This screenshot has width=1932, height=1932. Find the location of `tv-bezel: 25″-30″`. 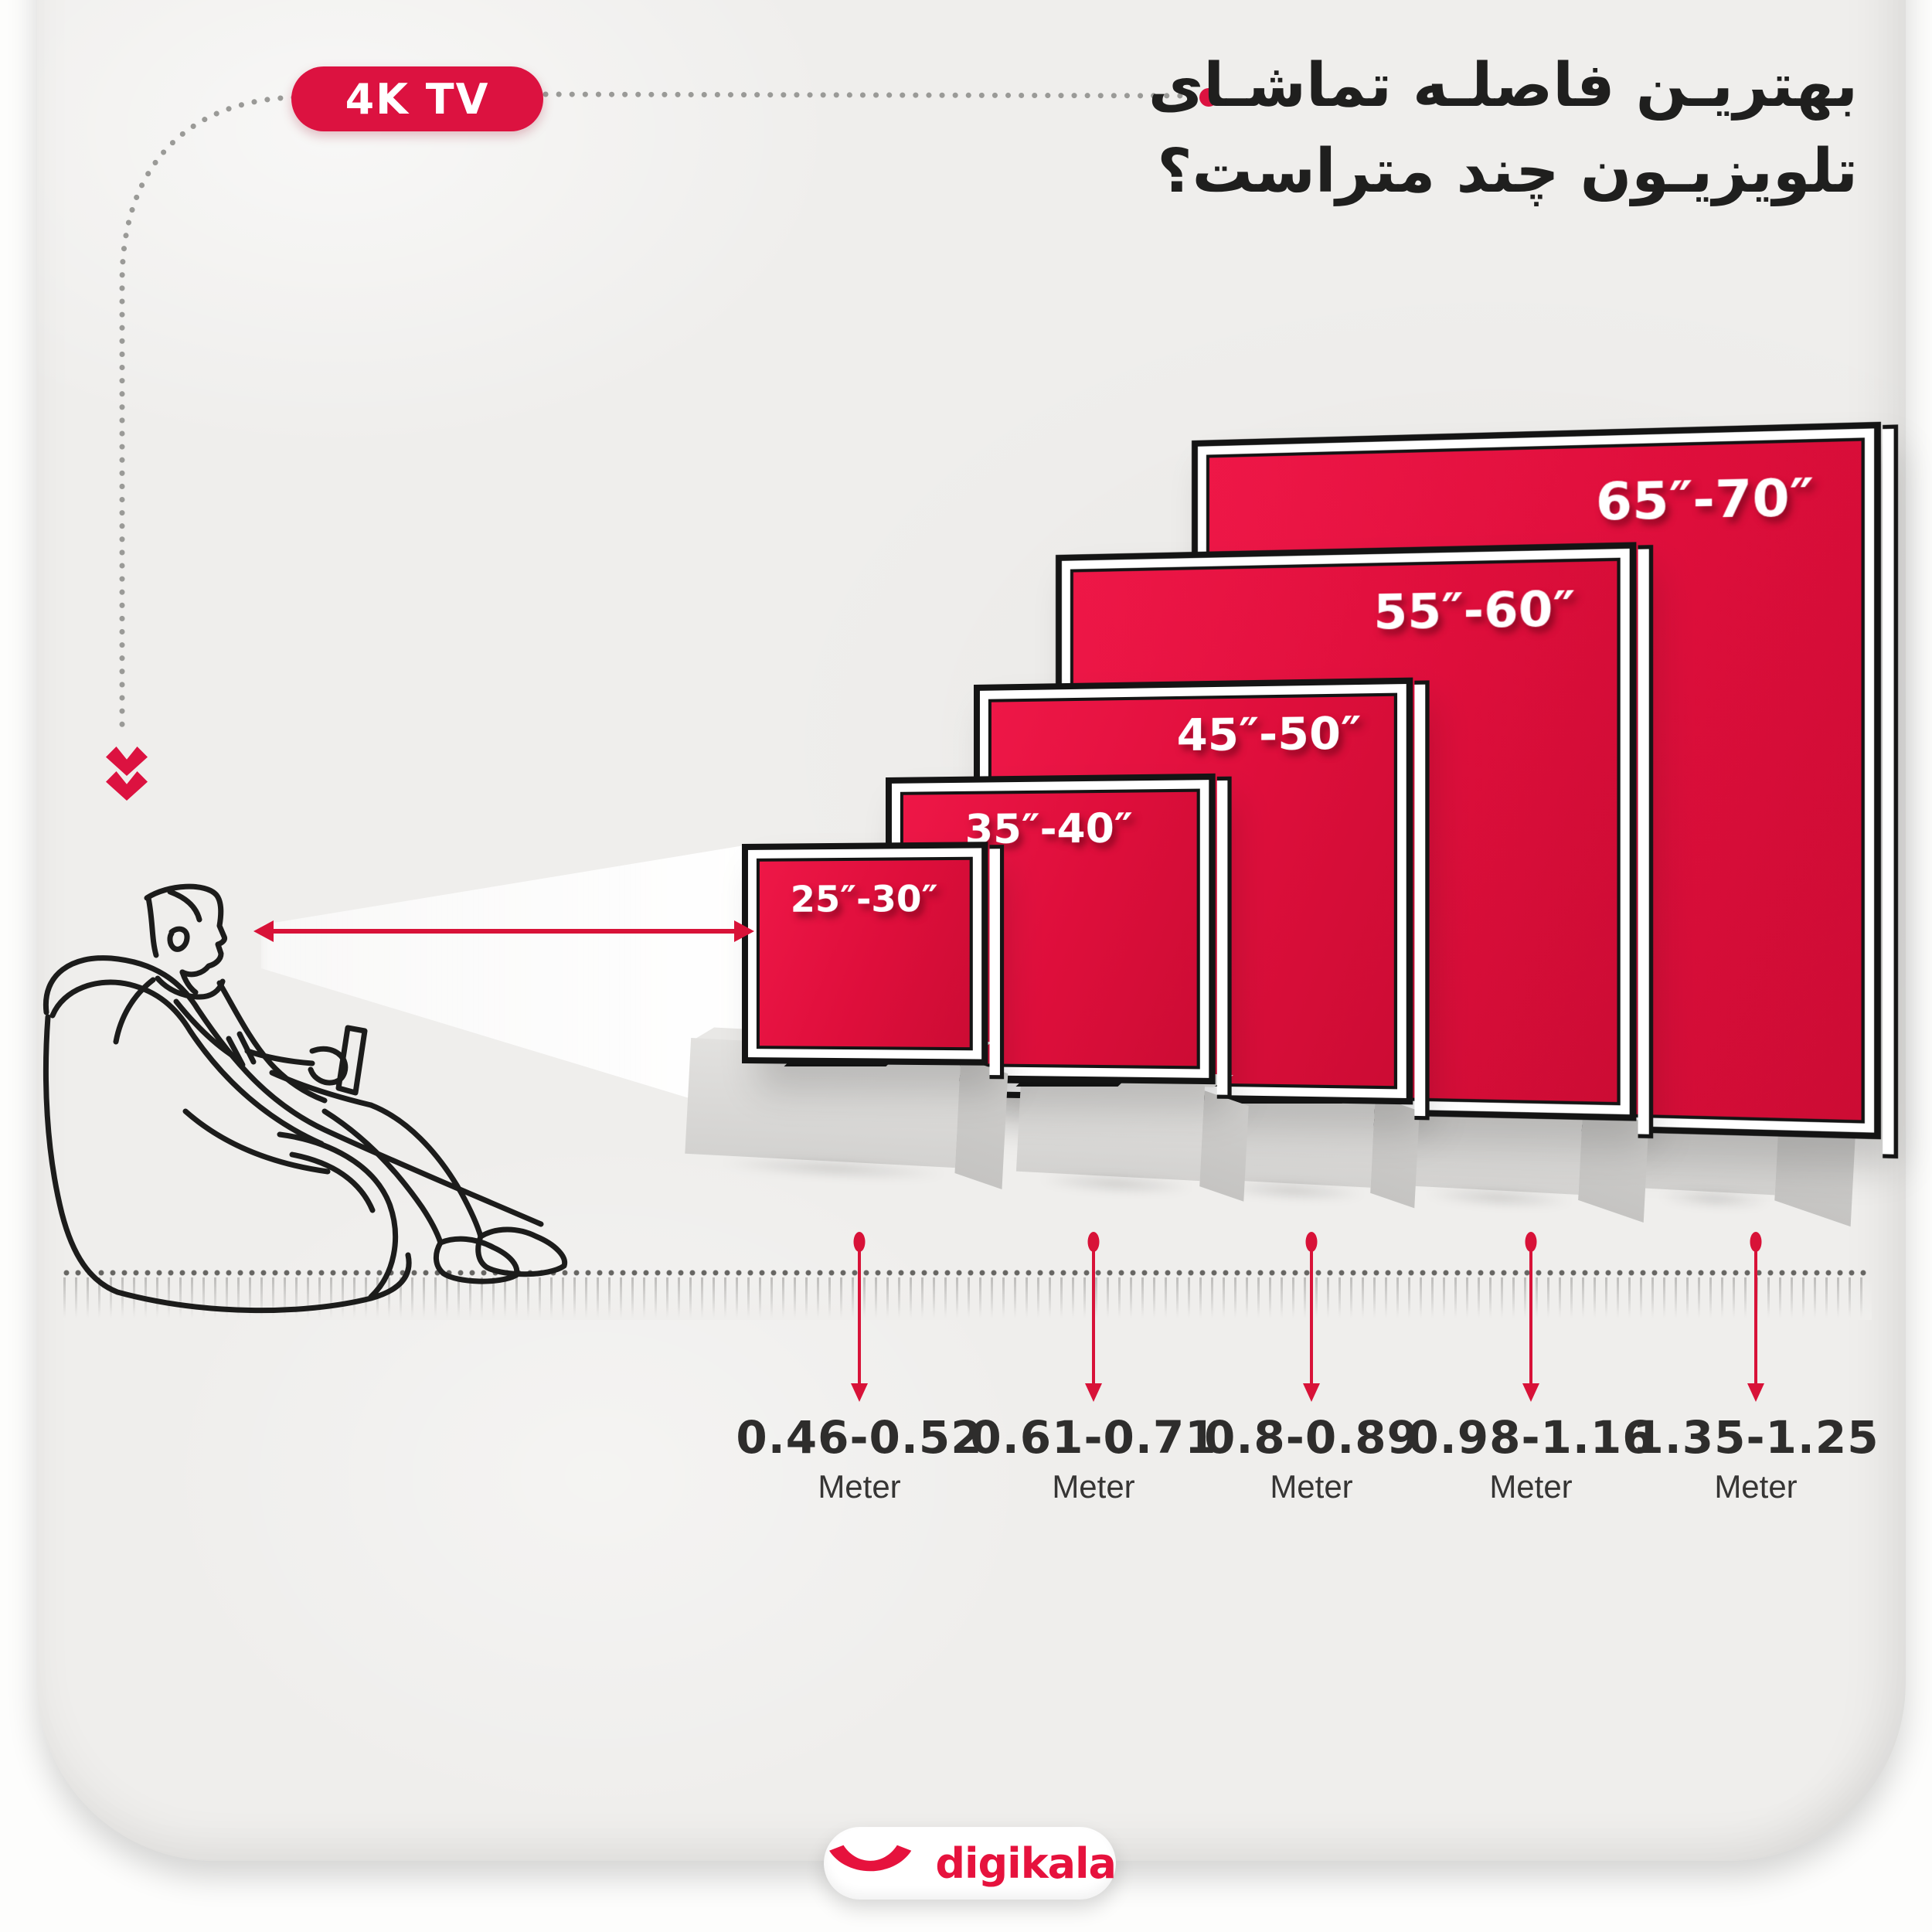

tv-bezel: 25″-30″ is located at coordinates (864, 954).